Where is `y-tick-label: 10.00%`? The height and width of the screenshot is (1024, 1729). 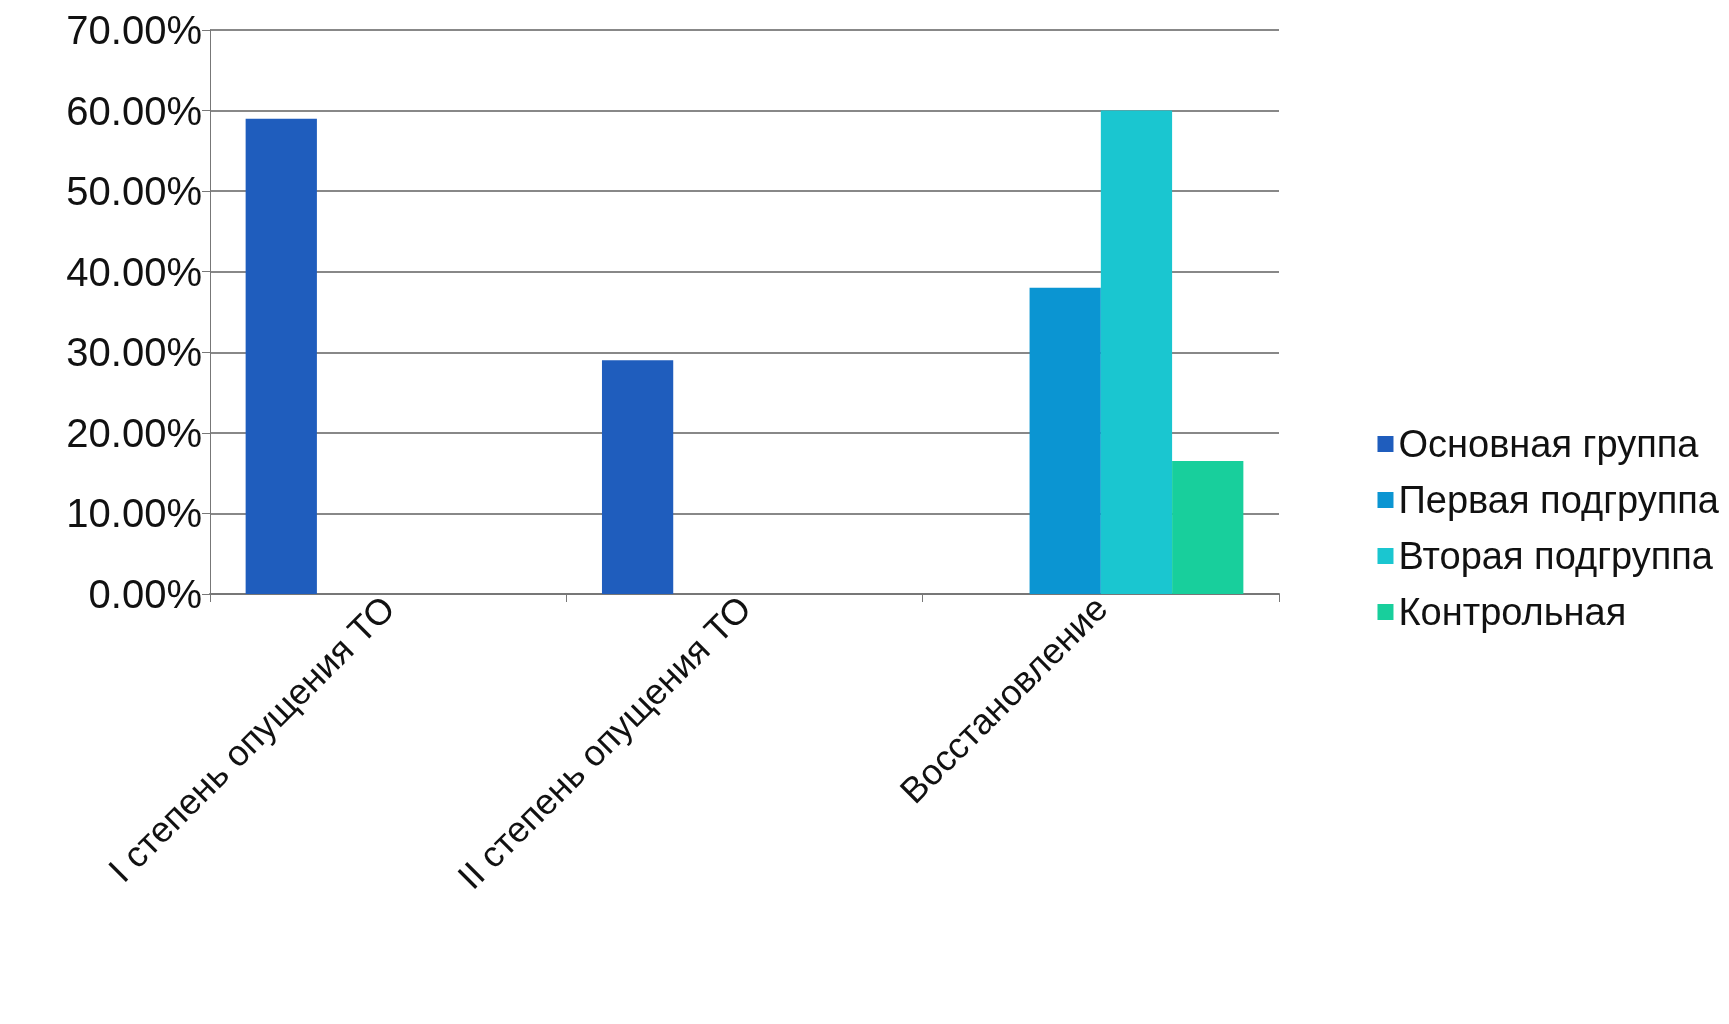
y-tick-label: 10.00% is located at coordinates (134, 513).